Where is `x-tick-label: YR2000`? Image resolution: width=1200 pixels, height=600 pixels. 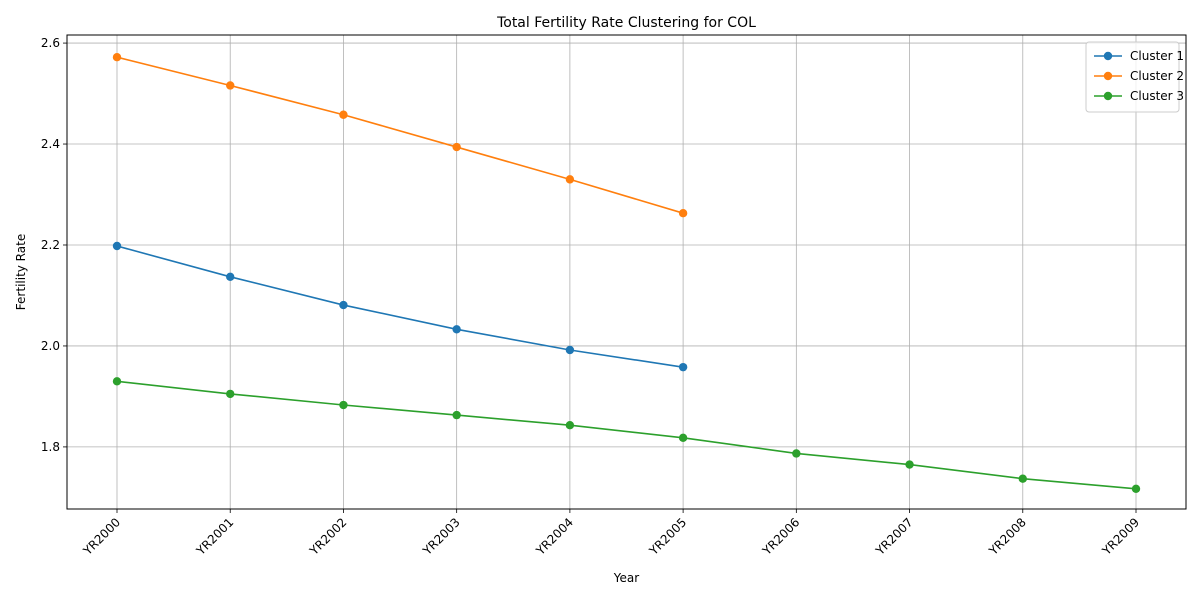
x-tick-label: YR2000 is located at coordinates (101, 536).